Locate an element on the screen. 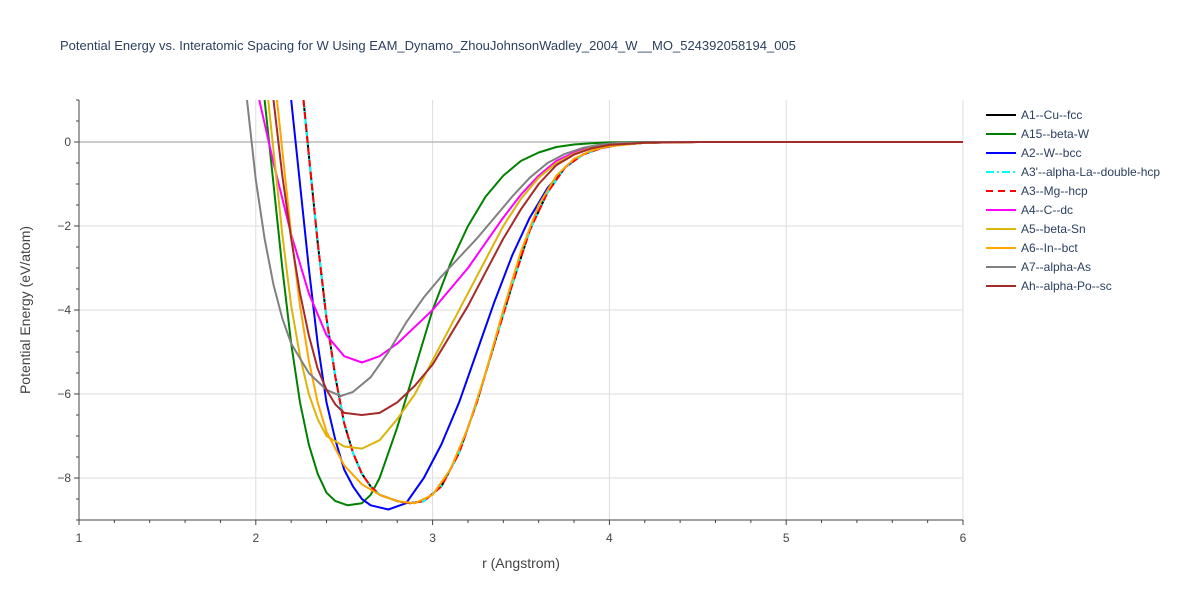  legend-item: A2--W--bcc is located at coordinates (1033, 153).